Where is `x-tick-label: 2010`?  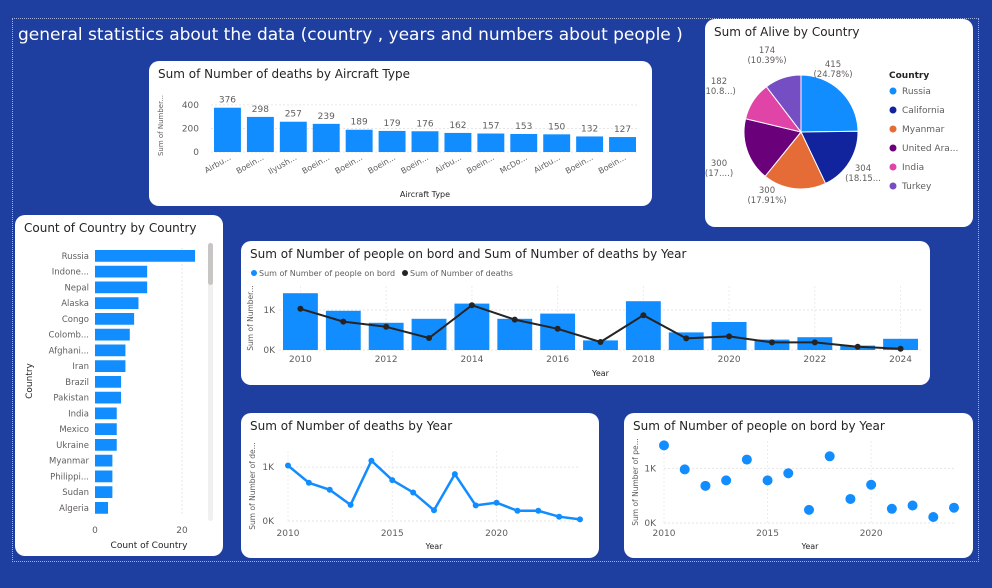 x-tick-label: 2010 is located at coordinates (664, 534).